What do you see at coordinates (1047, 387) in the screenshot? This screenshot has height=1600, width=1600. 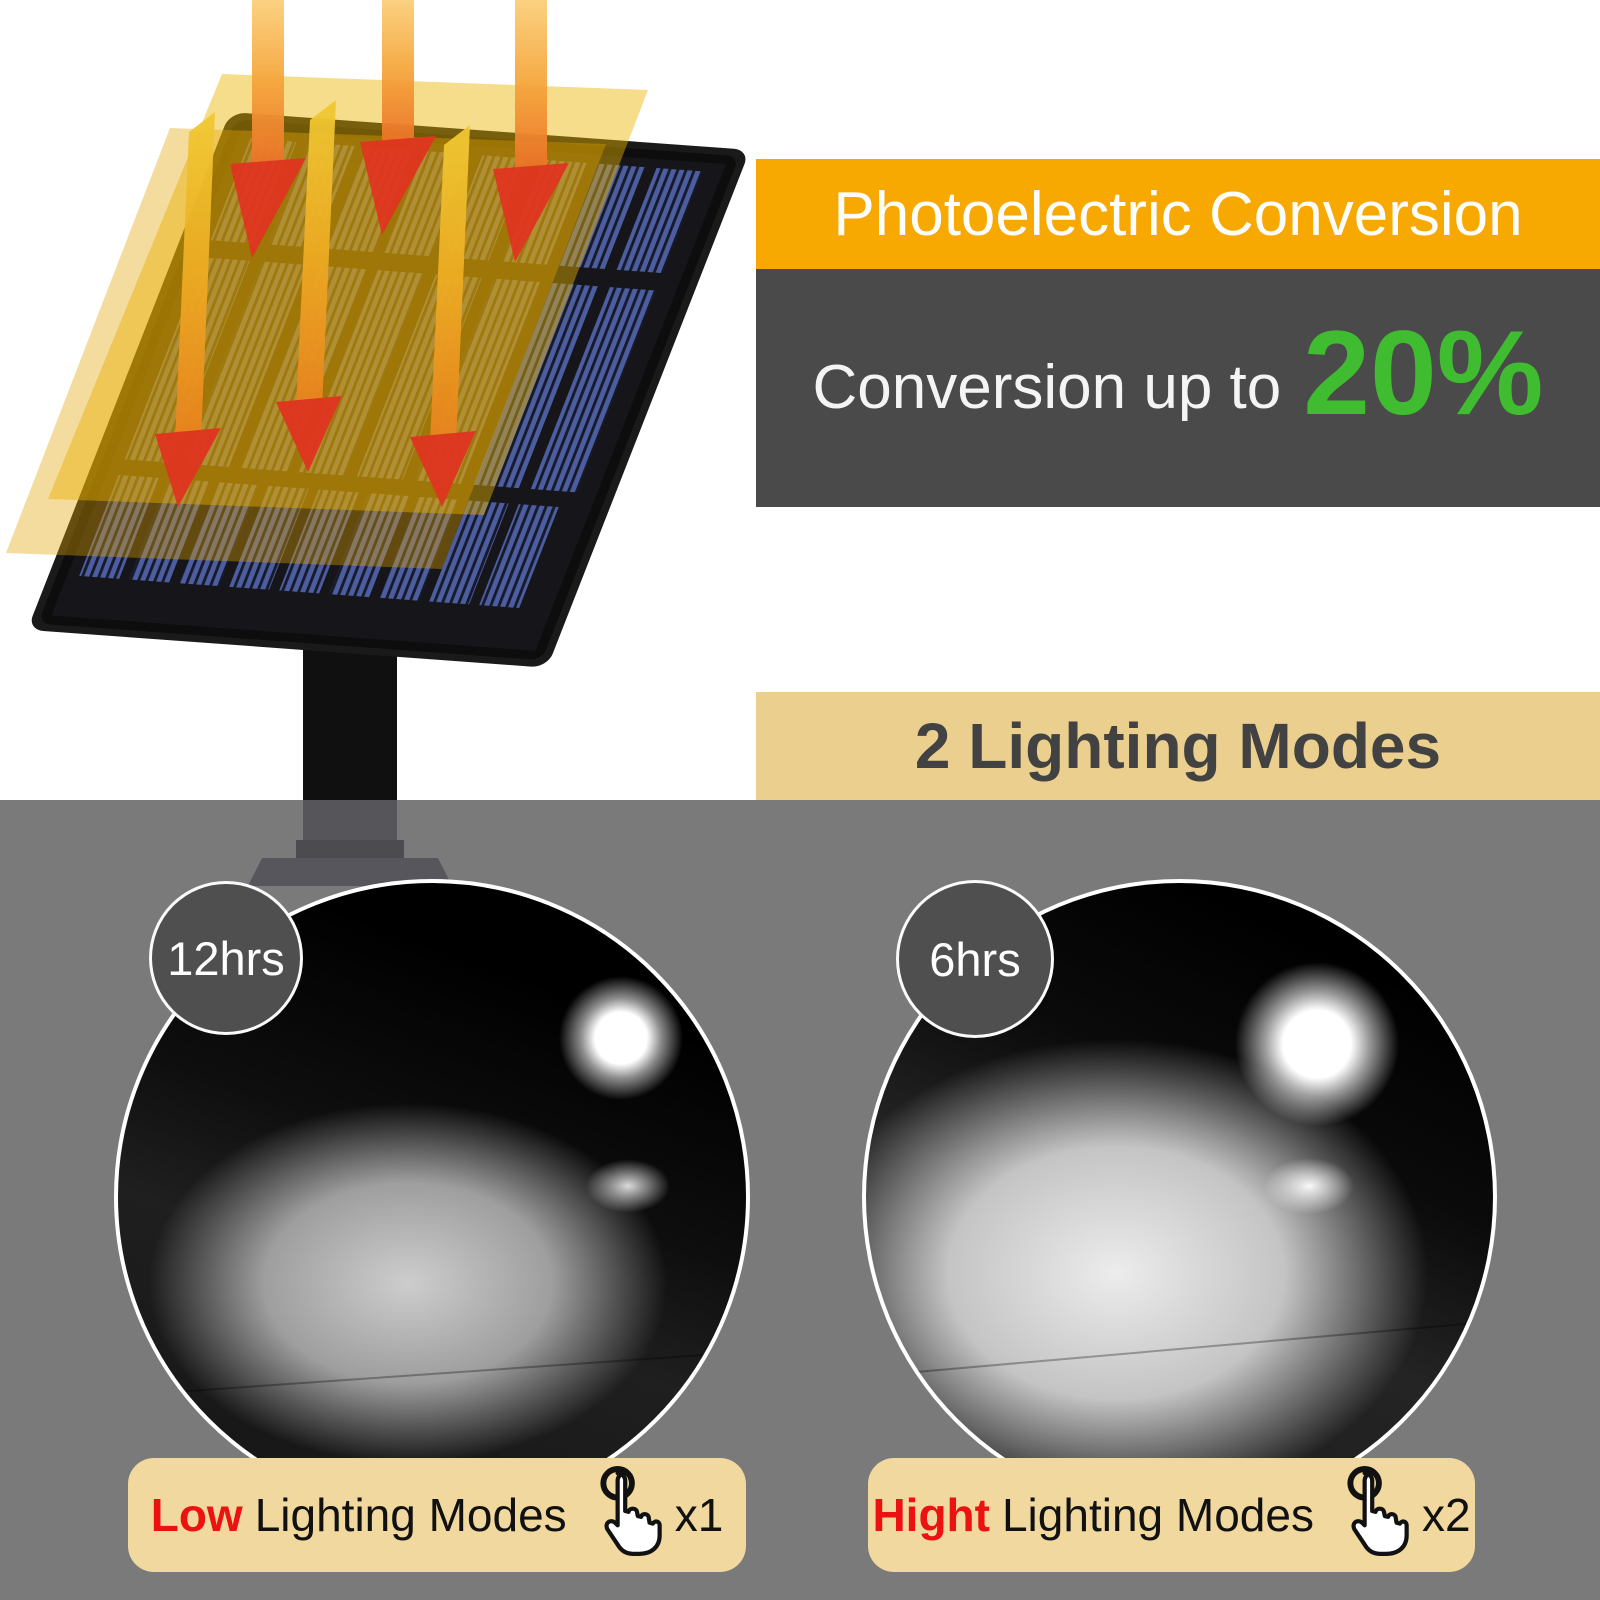 I see `conversion-text: Conversion up to` at bounding box center [1047, 387].